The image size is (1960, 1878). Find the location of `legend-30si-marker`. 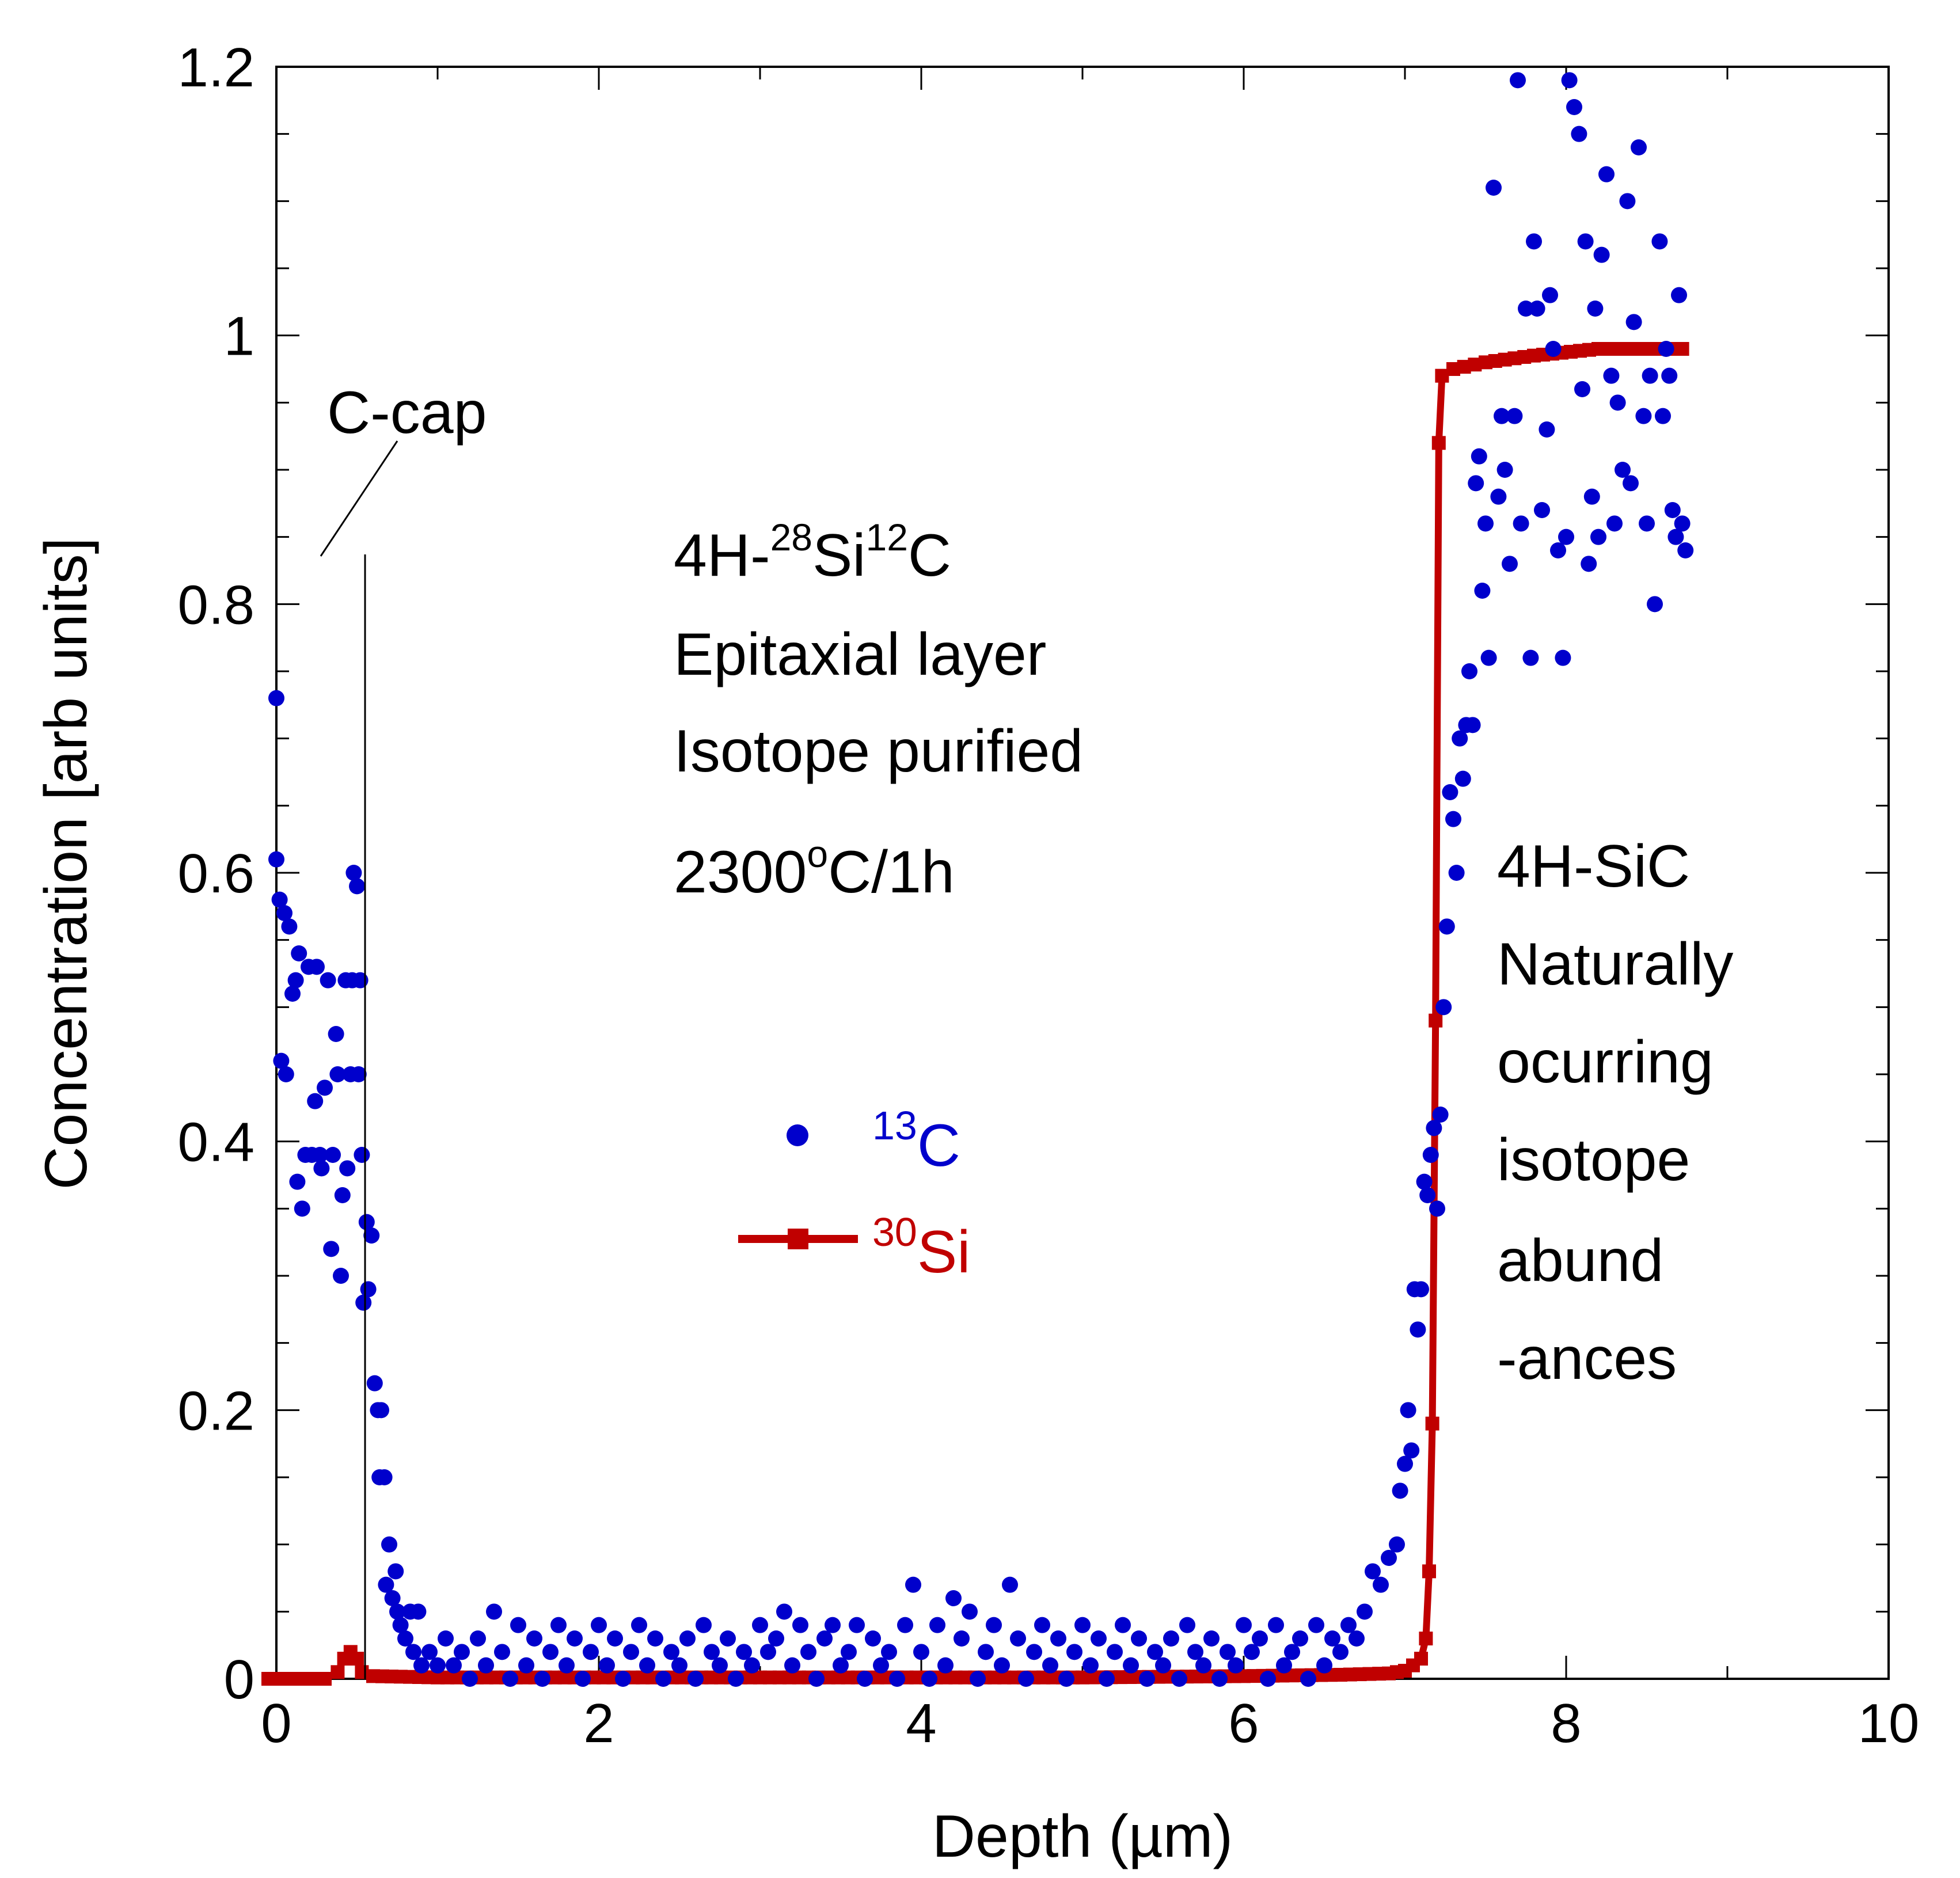

legend-30si-marker is located at coordinates (798, 1239).